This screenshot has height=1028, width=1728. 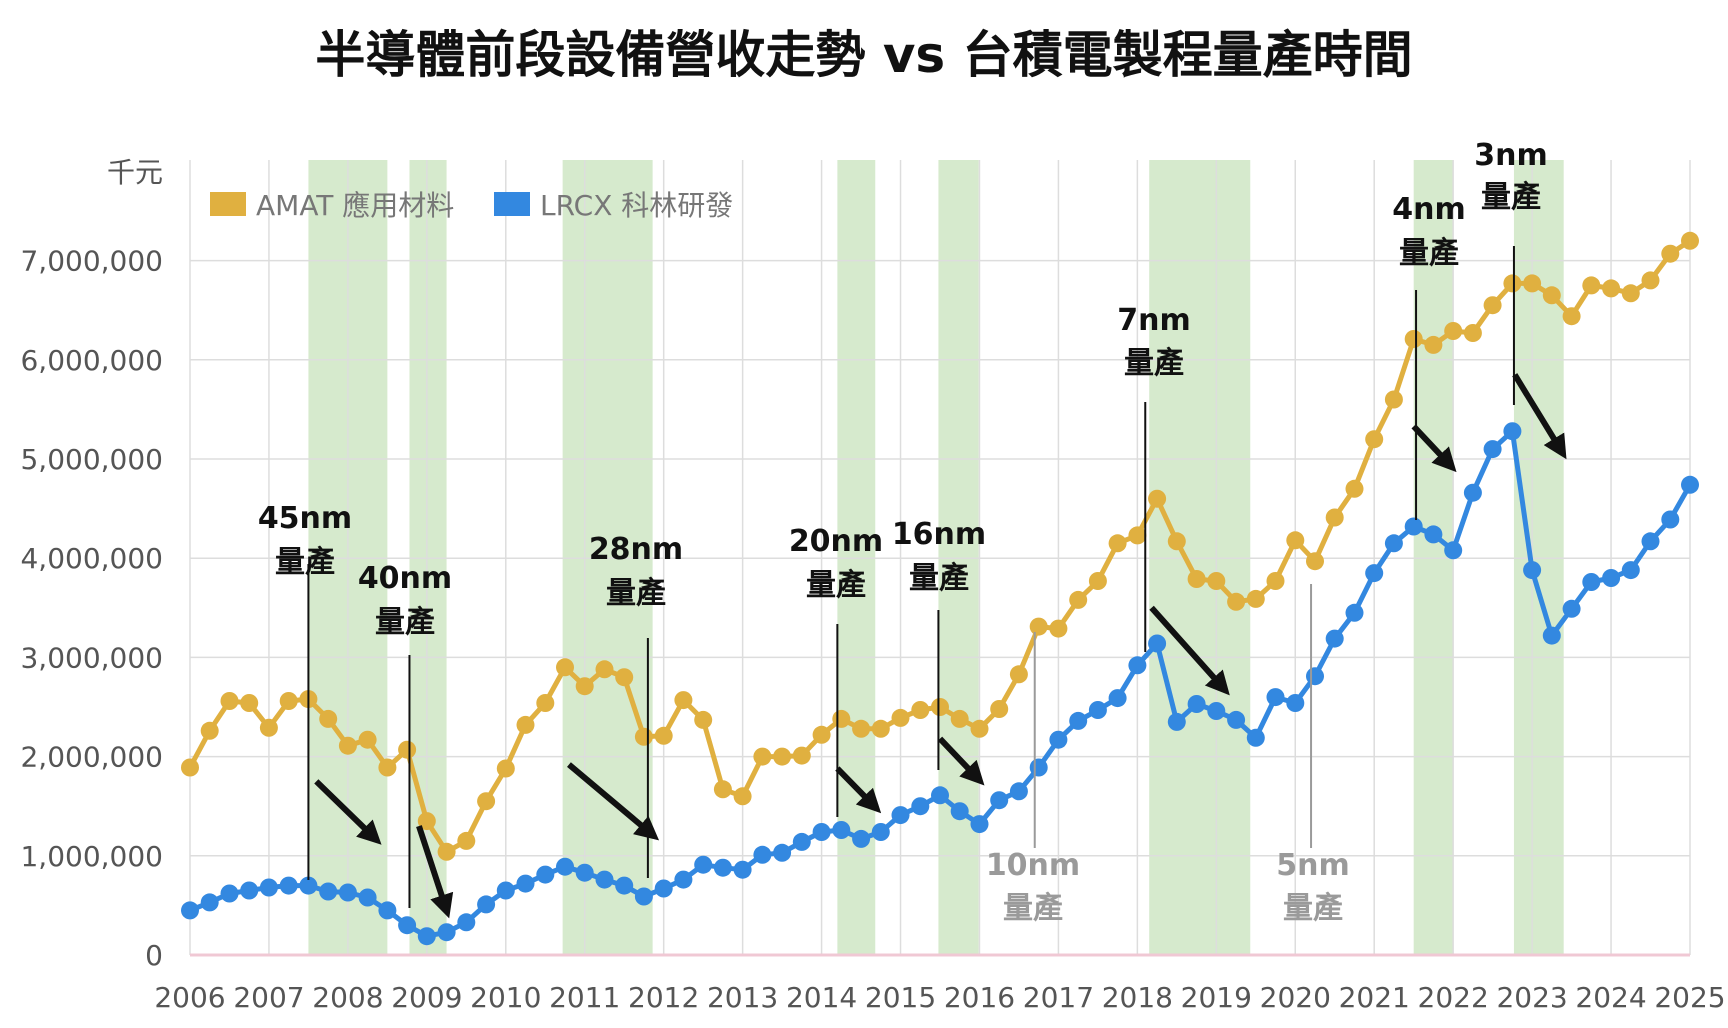 I want to click on annotation-4nm: 4nm 量產, so click(x=1429, y=356).